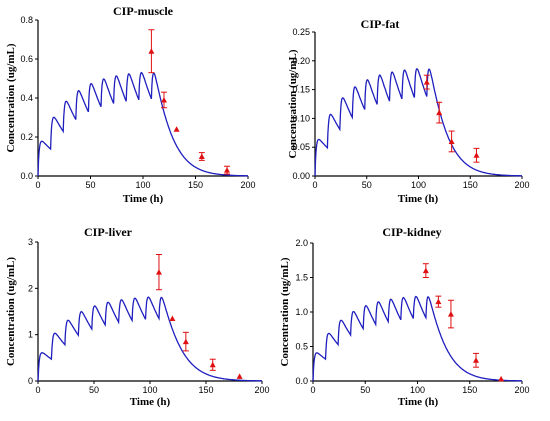 The height and width of the screenshot is (421, 550). What do you see at coordinates (301, 90) in the screenshot?
I see `y-tick-label: 0.15` at bounding box center [301, 90].